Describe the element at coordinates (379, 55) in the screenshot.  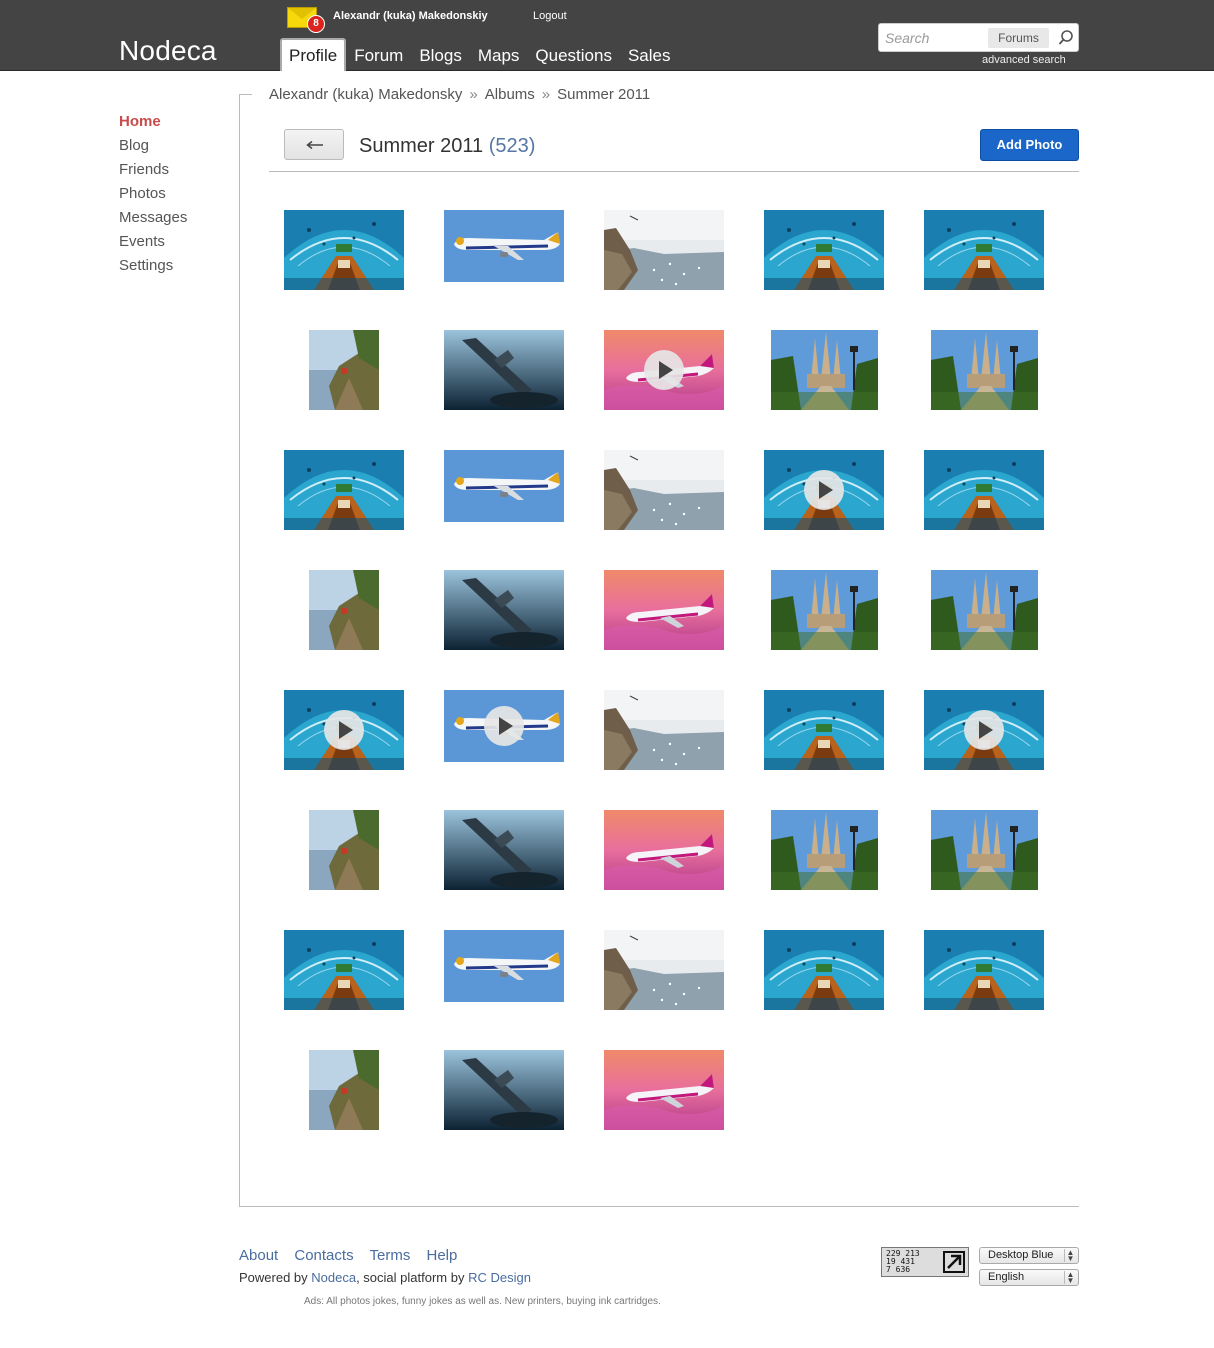
I see `tab-forum: Forum` at that location.